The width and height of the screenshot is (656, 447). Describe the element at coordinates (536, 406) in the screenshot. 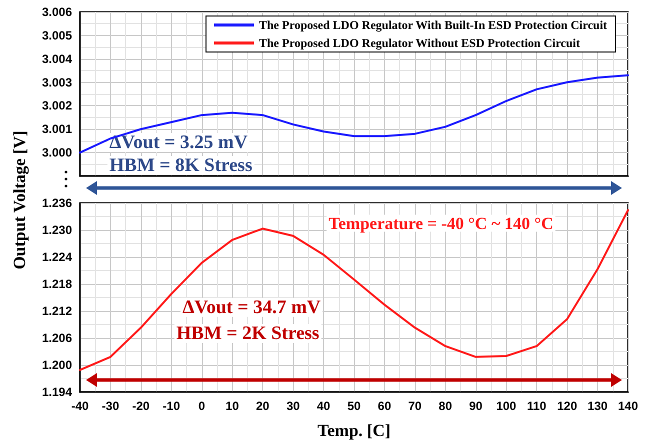

I see `x-tick-label: 110` at that location.